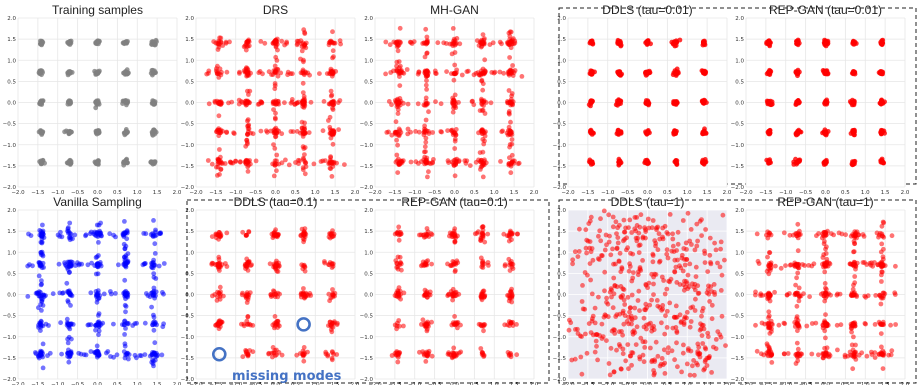 The image size is (918, 385). I want to click on subplot-title: REP-GAN (tau=0.1), so click(454, 202).